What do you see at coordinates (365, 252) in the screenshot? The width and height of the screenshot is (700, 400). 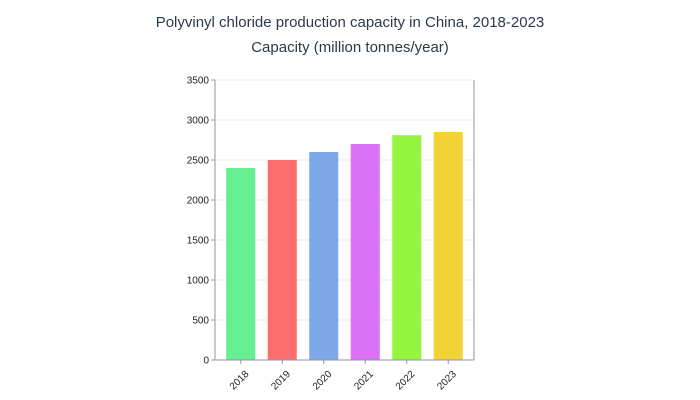 I see `bar-2021` at bounding box center [365, 252].